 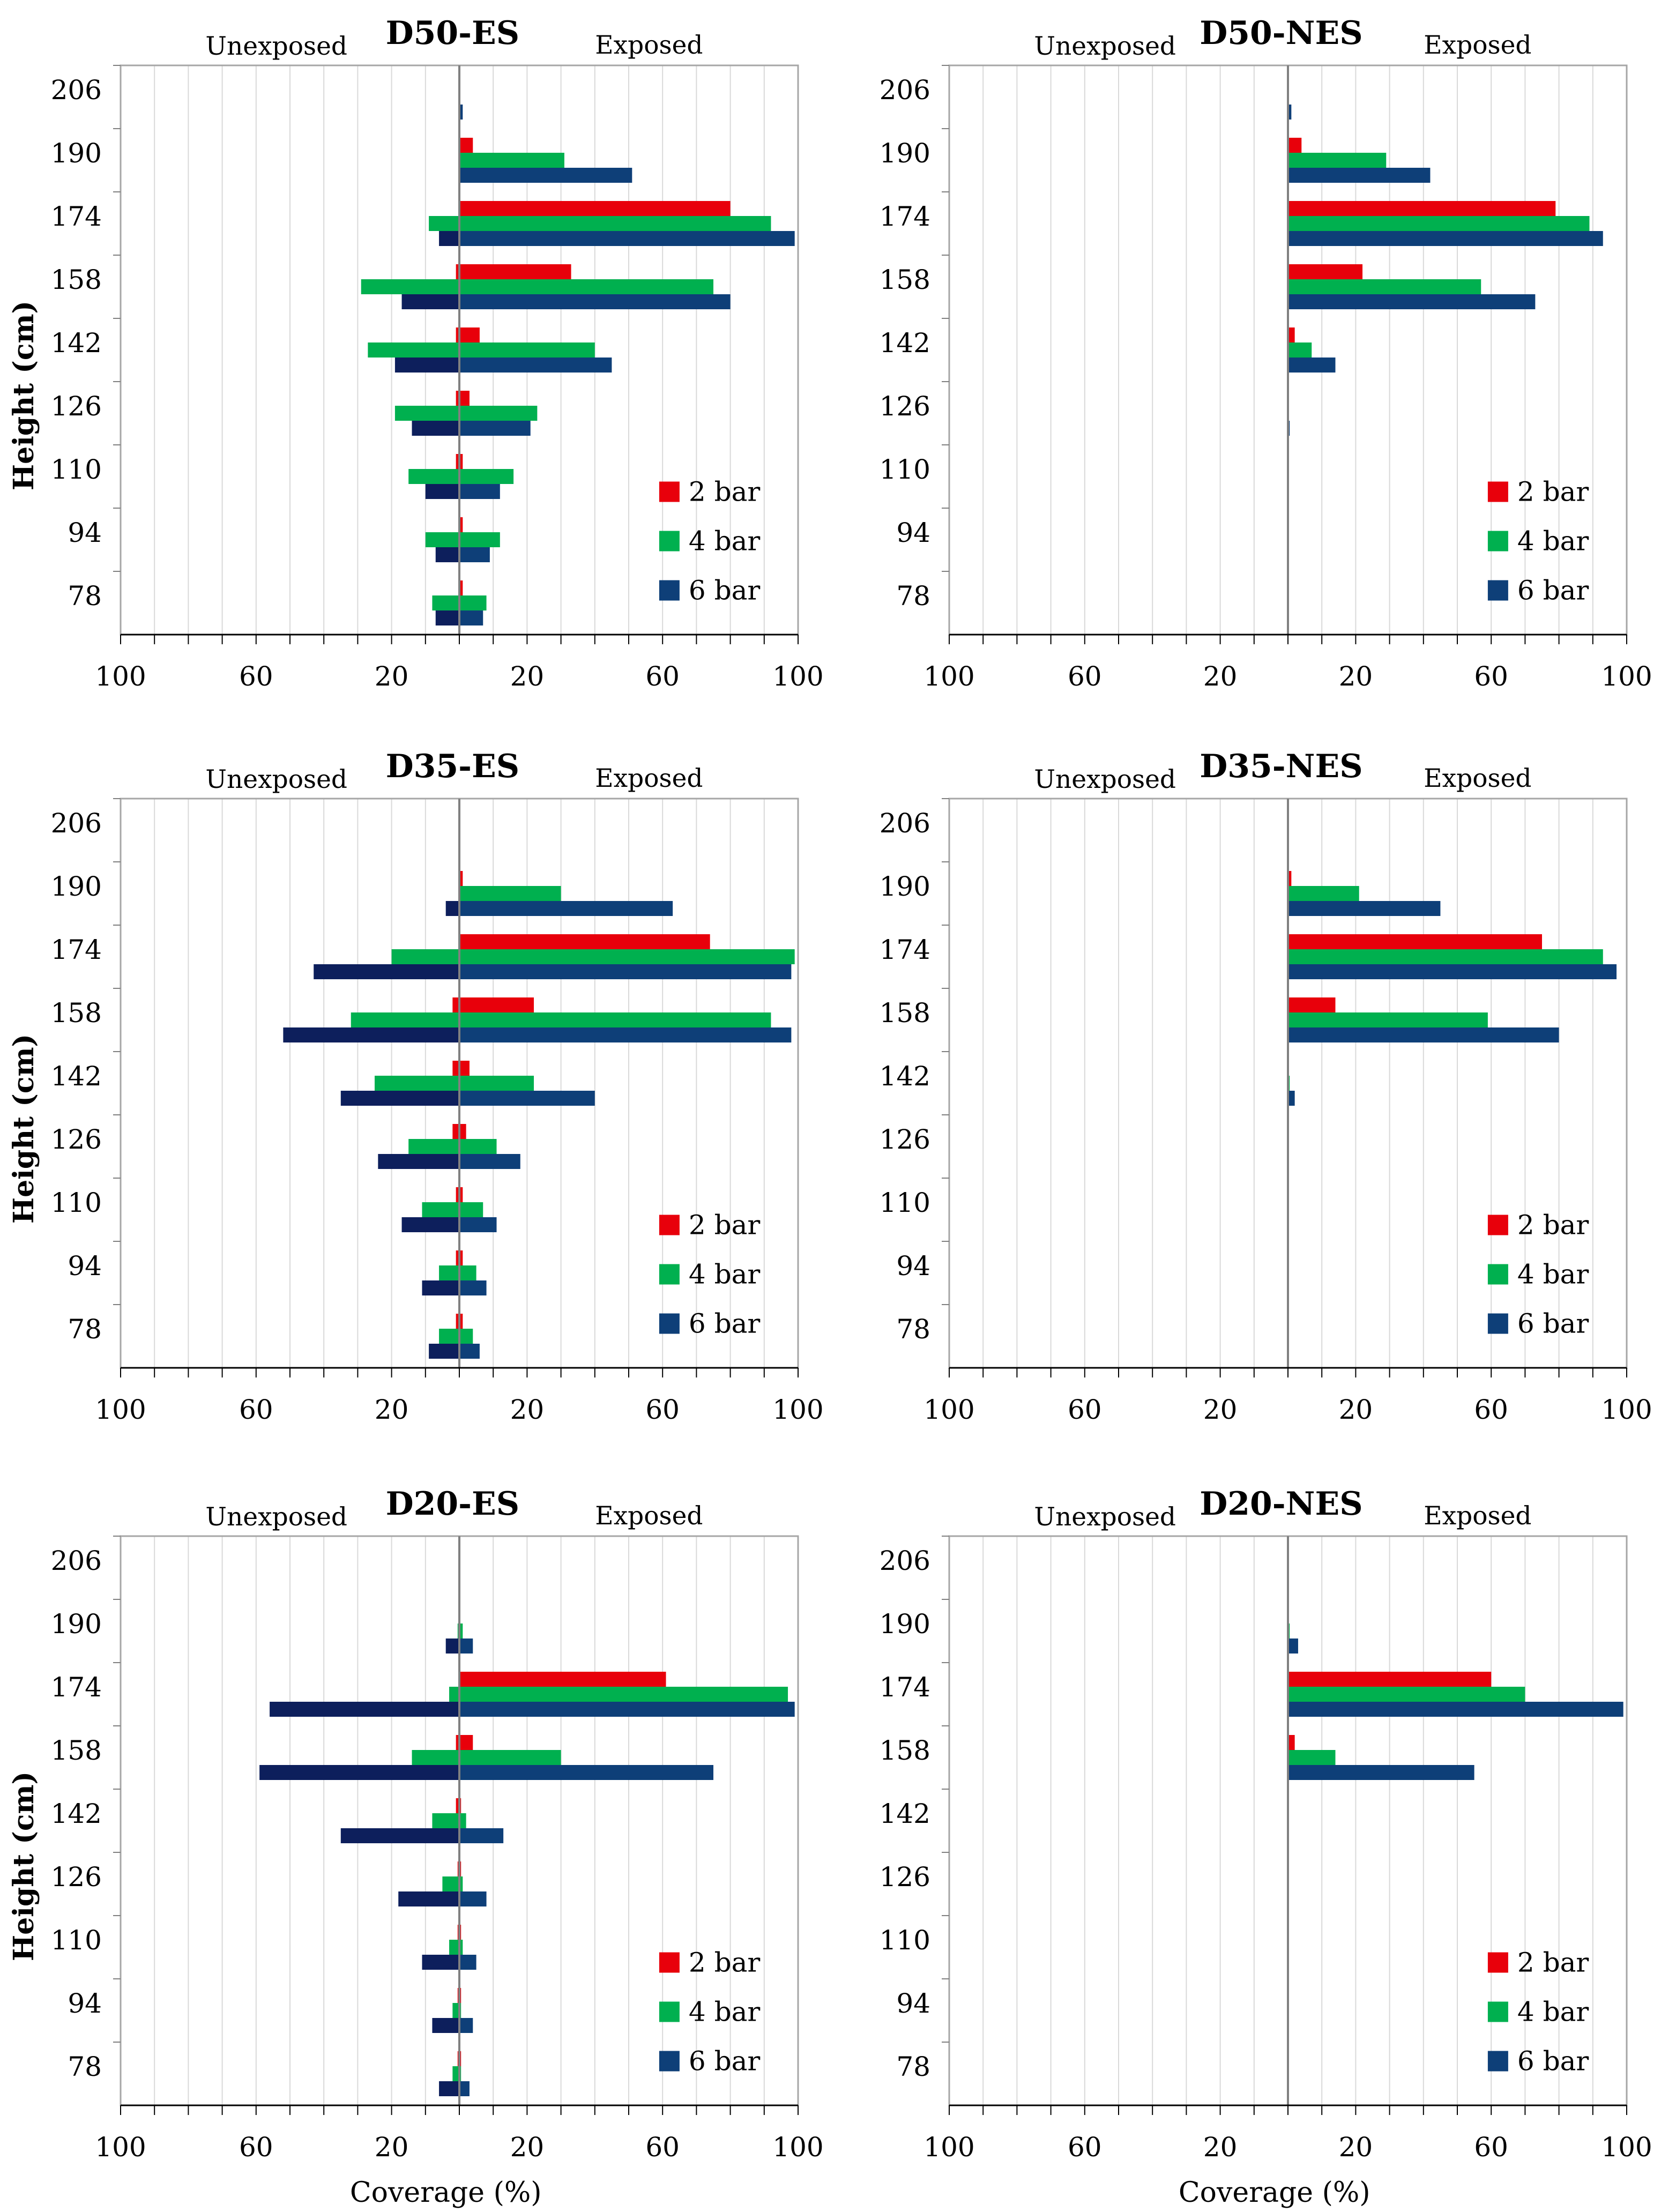 I want to click on y-tick-label: 190, so click(x=77, y=1624).